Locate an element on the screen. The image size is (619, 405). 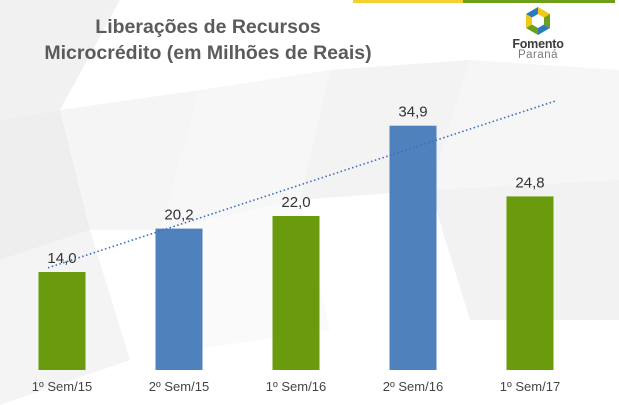
title-line-1: Liberações de Recursos is located at coordinates (208, 27).